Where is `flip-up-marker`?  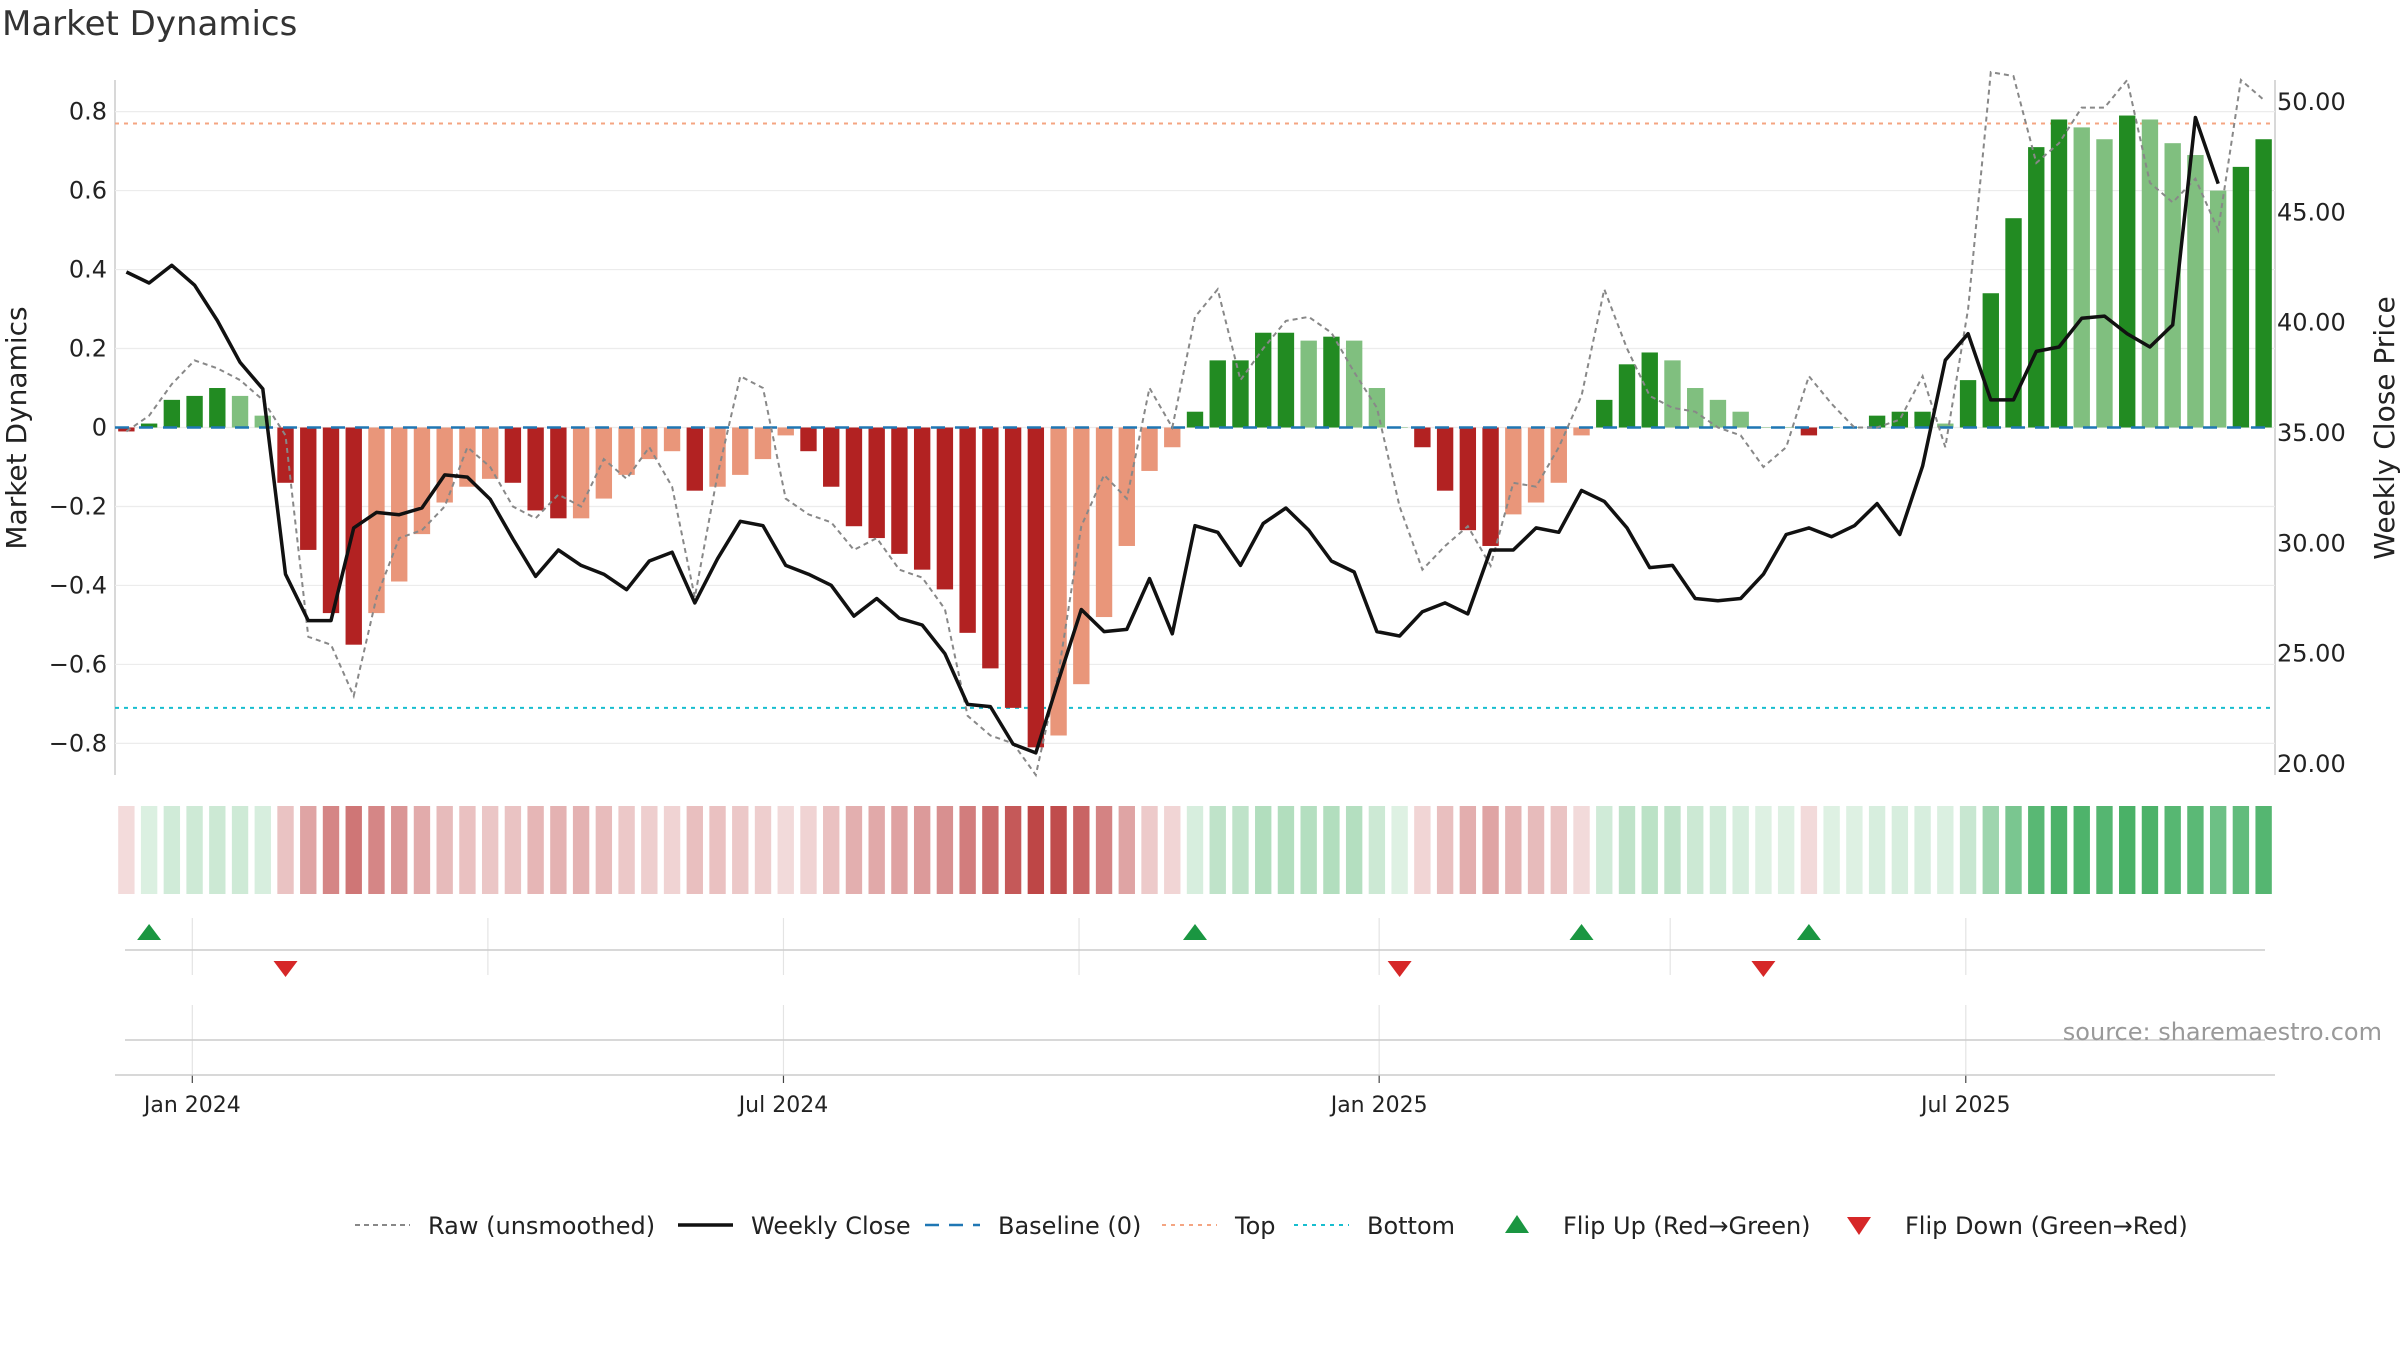 flip-up-marker is located at coordinates (1808, 932).